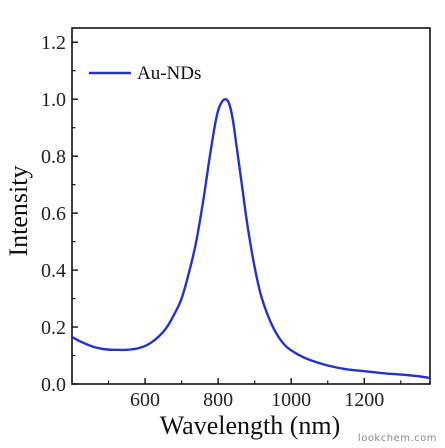 This screenshot has width=445, height=448. I want to click on x-tick-label: 1200, so click(364, 400).